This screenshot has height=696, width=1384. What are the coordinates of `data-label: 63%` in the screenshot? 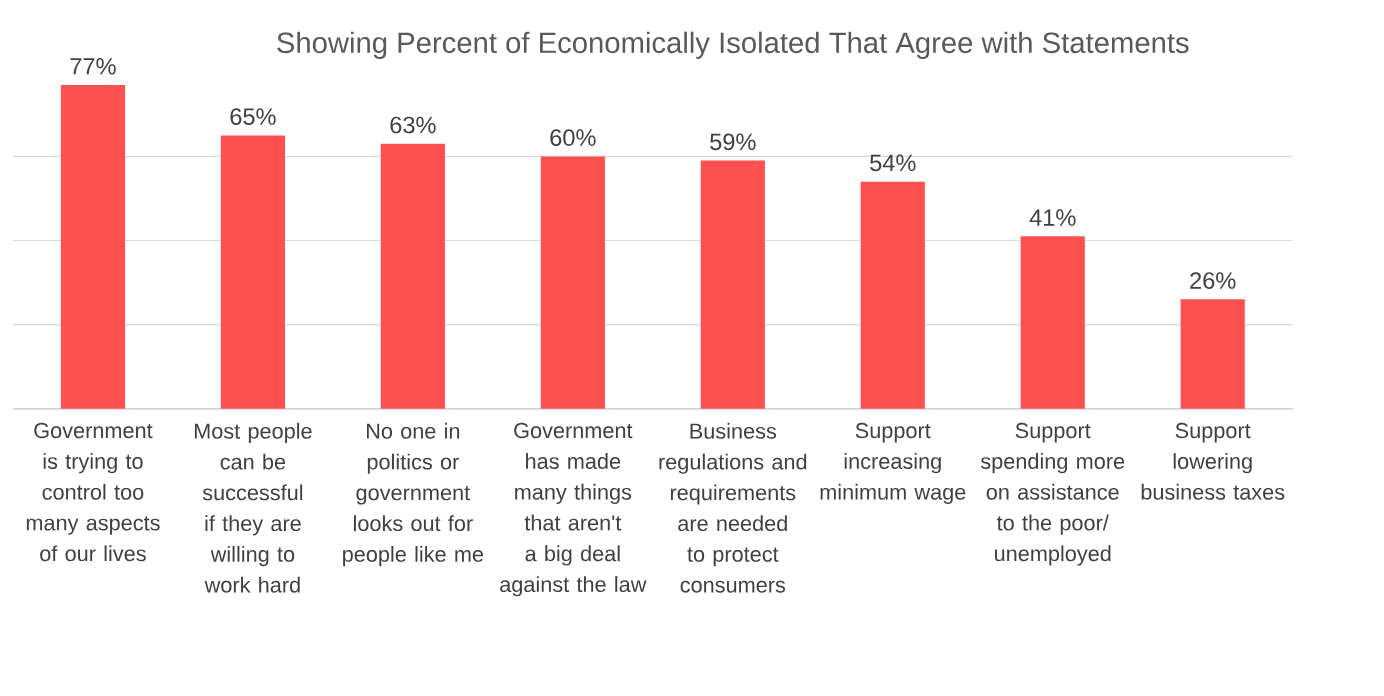 It's located at (413, 125).